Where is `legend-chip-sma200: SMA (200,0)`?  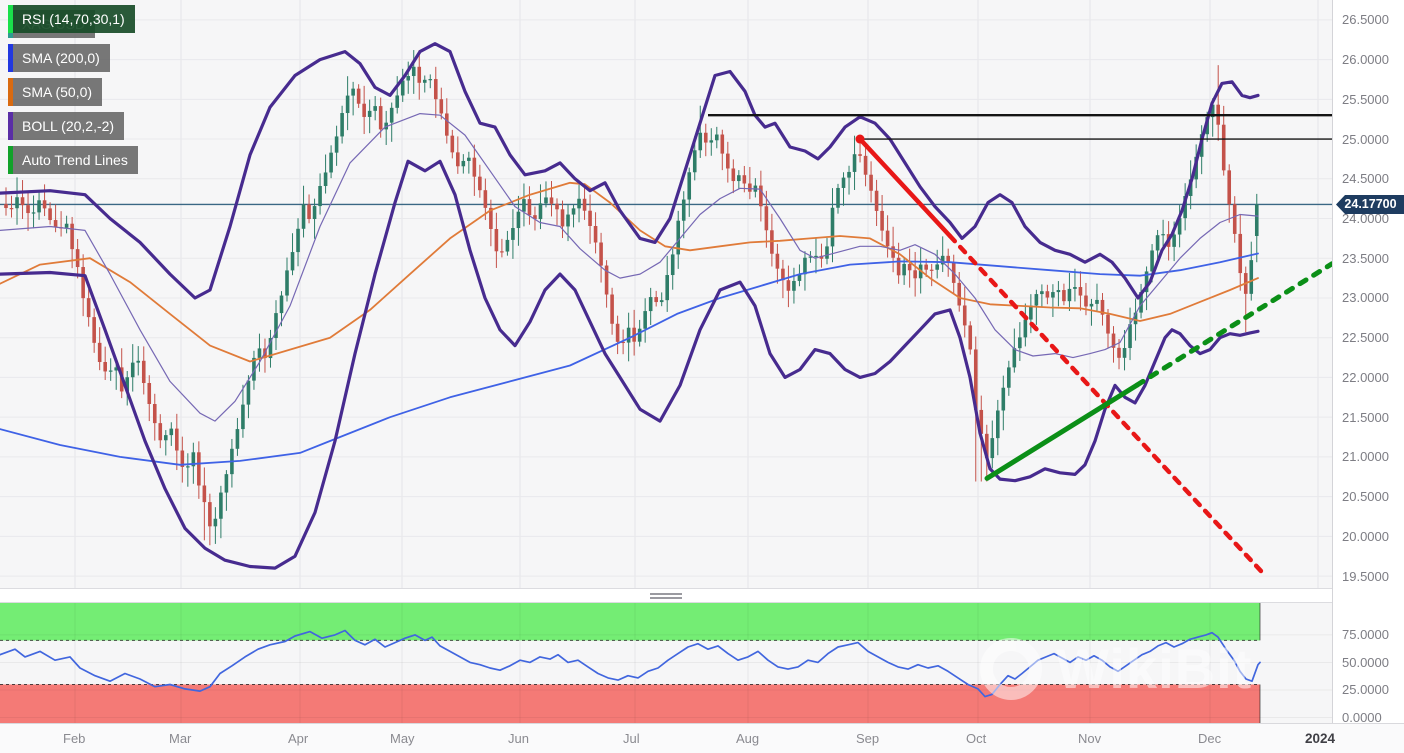
legend-chip-sma200: SMA (200,0) is located at coordinates (59, 58).